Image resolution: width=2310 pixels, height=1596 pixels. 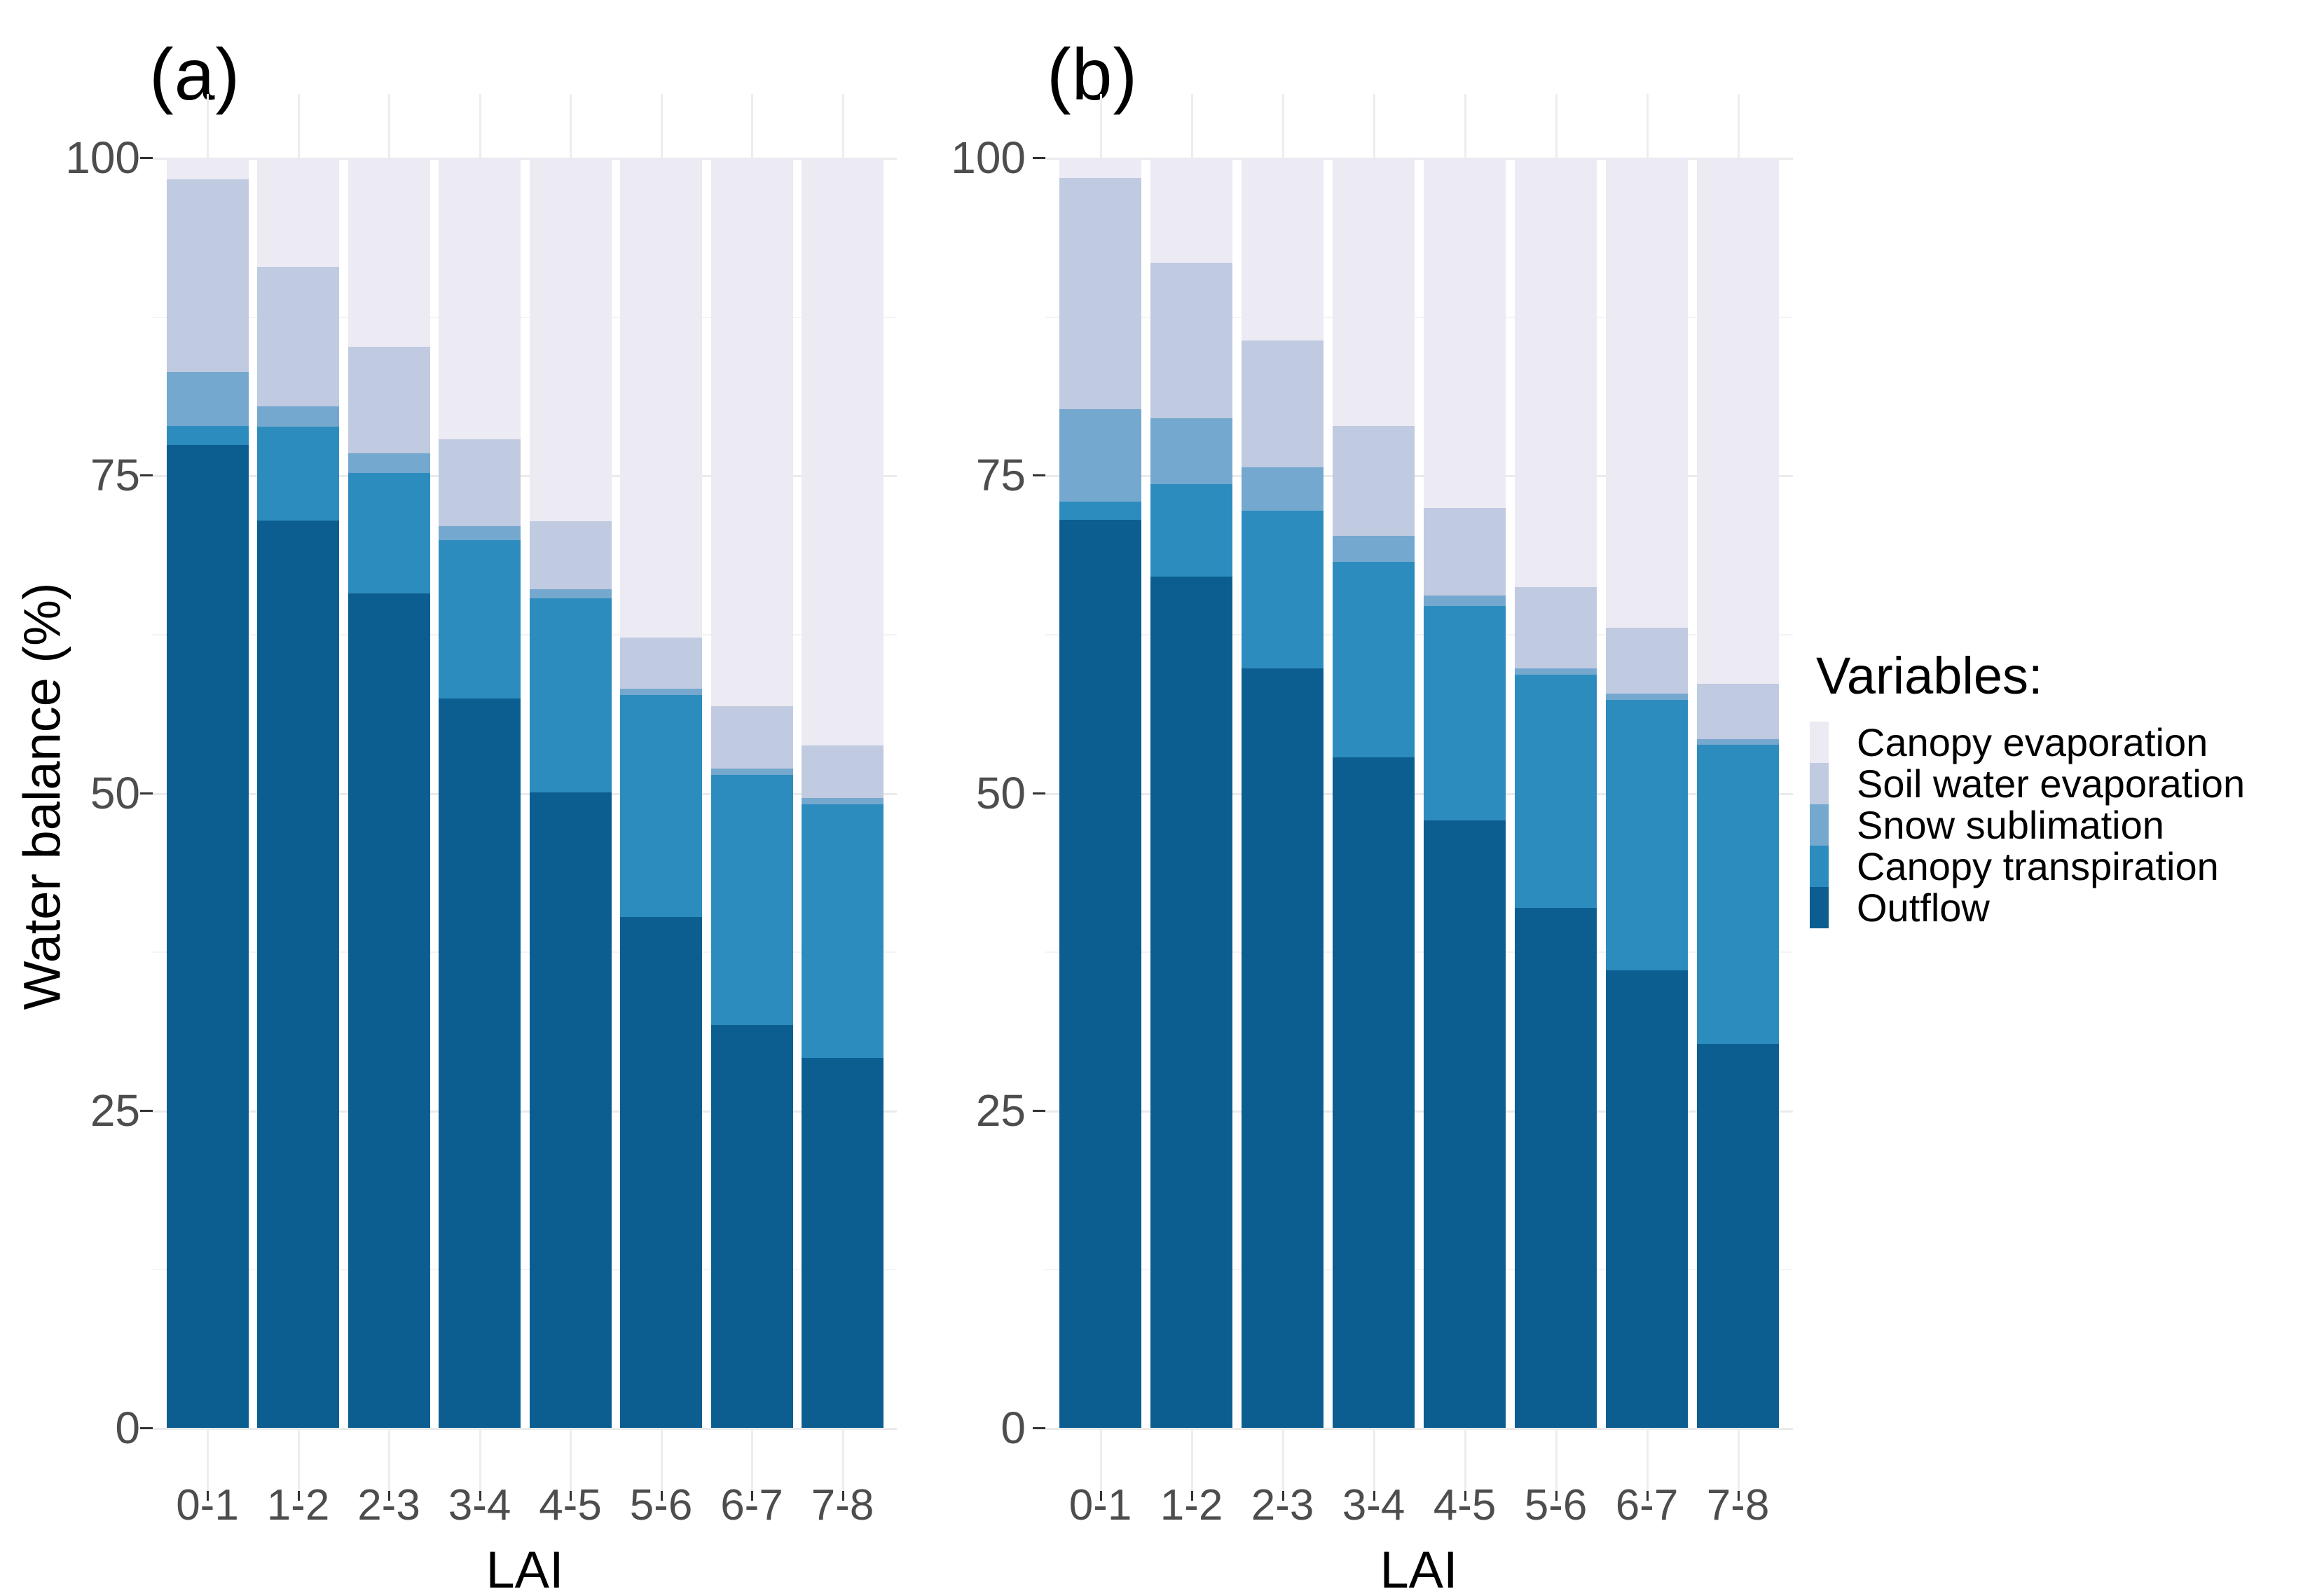 I want to click on legend-item-label: Canopy transpiration, so click(x=2038, y=866).